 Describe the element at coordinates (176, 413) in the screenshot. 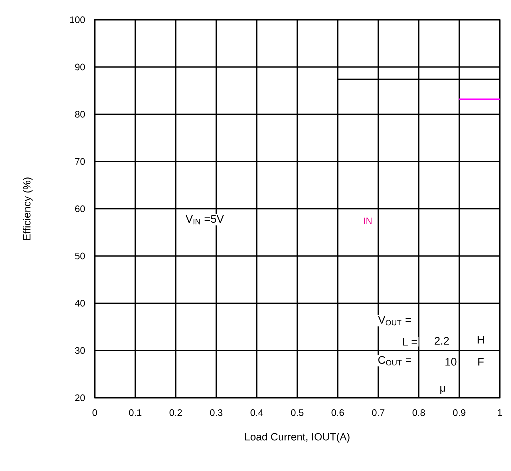

I see `x-tick-label: 0.2` at that location.